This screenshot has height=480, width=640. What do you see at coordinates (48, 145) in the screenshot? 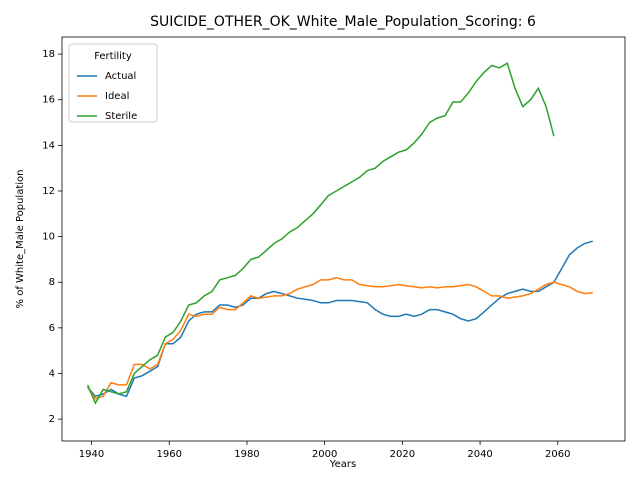
I see `y-tick-label: 14` at bounding box center [48, 145].